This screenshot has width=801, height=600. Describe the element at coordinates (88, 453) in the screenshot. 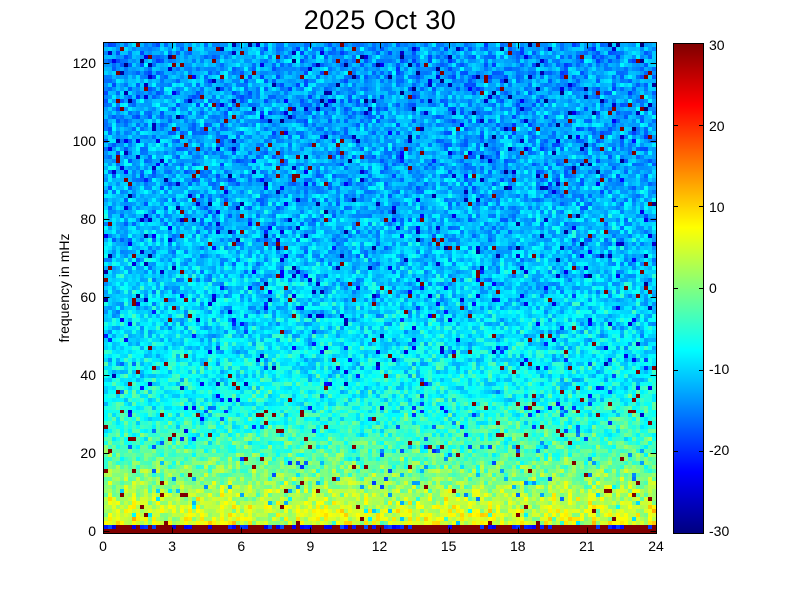

I see `y-tick-label: 20` at that location.